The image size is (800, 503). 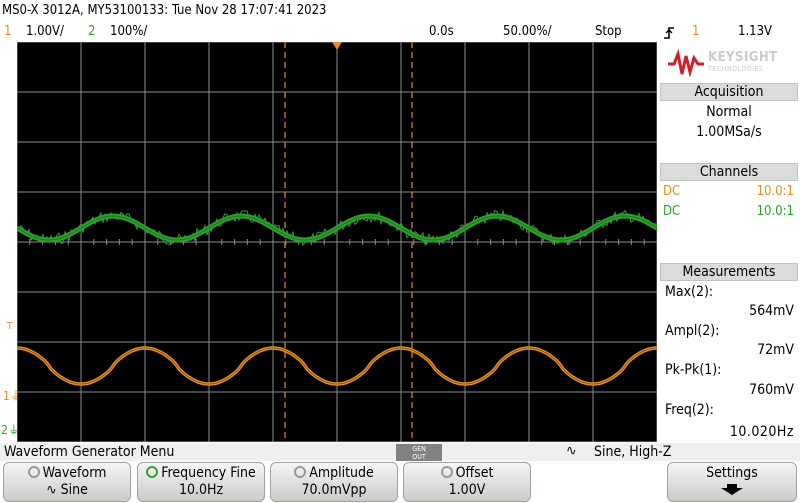 I want to click on offset-softkey: Offset 1.00V, so click(x=467, y=482).